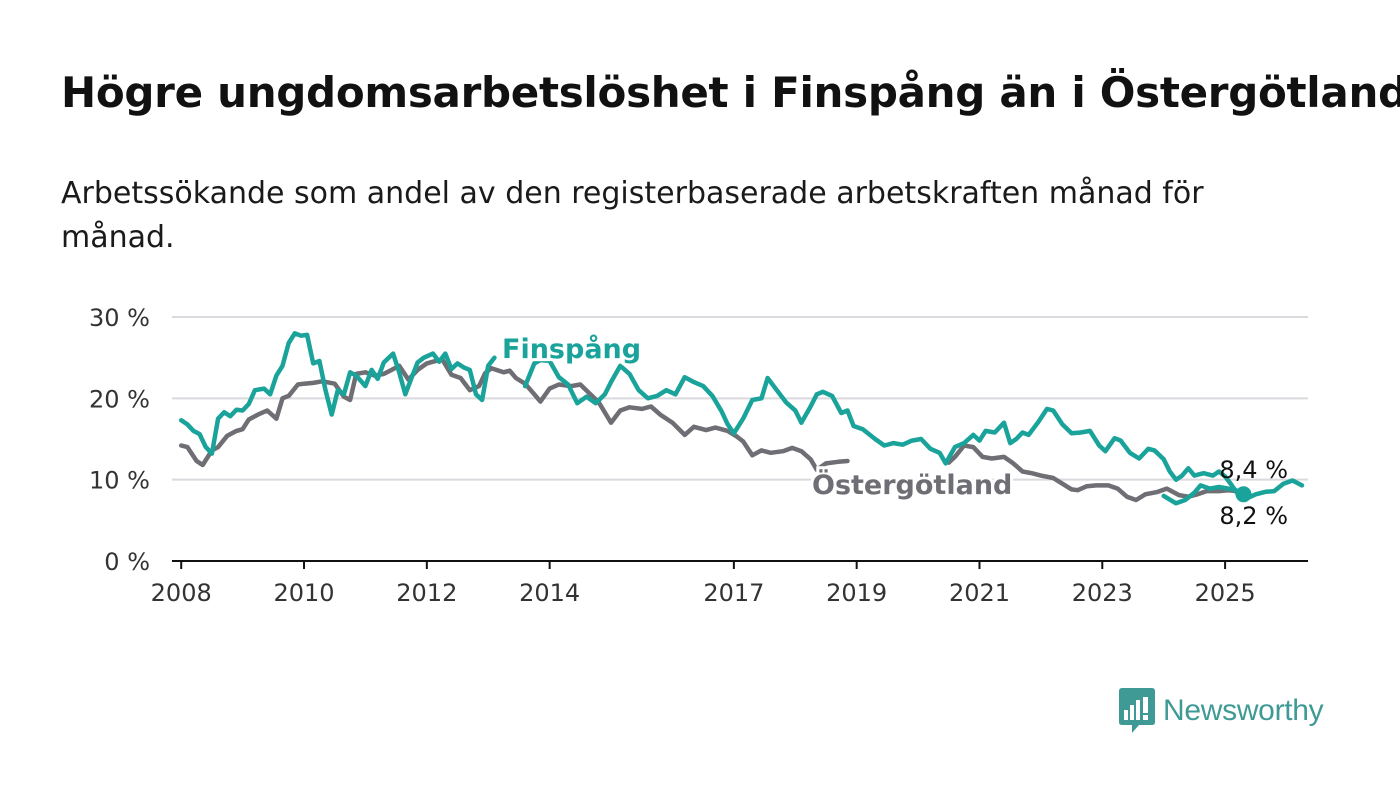  Describe the element at coordinates (571, 349) in the screenshot. I see `series-label-finspang: Finspång` at that location.